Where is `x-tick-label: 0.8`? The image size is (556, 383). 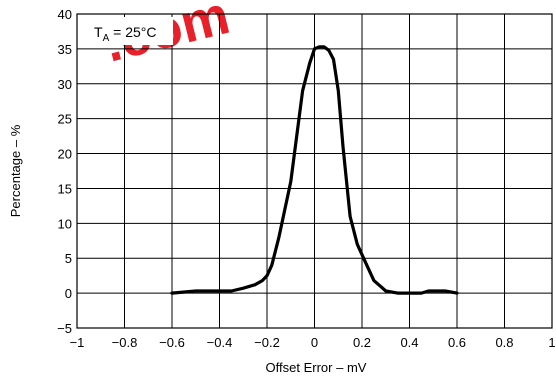 x-tick-label: 0.8 is located at coordinates (504, 342).